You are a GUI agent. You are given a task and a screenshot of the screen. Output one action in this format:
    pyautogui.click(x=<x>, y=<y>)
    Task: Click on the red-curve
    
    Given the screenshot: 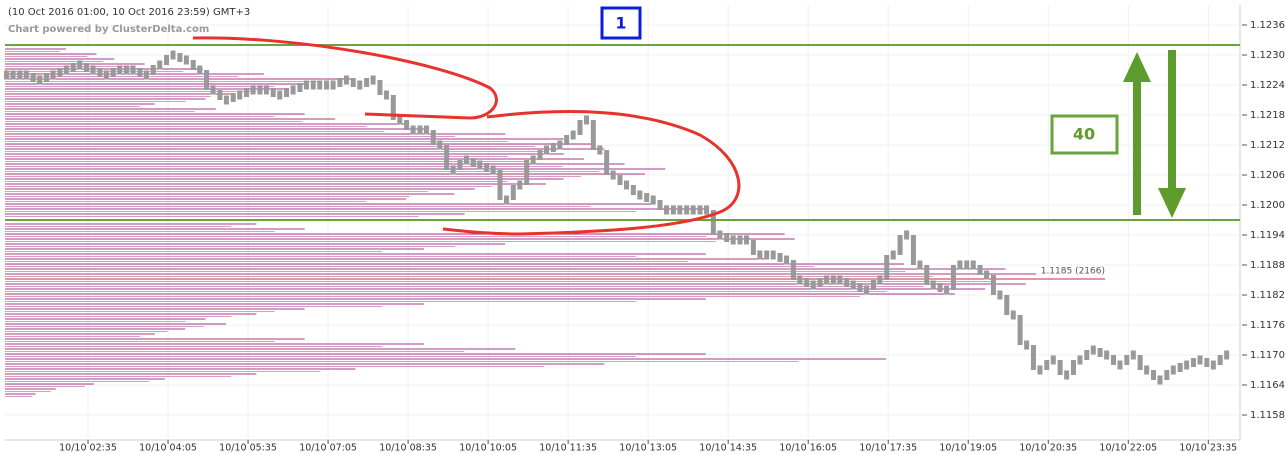 What is the action you would take?
    pyautogui.click(x=591, y=173)
    